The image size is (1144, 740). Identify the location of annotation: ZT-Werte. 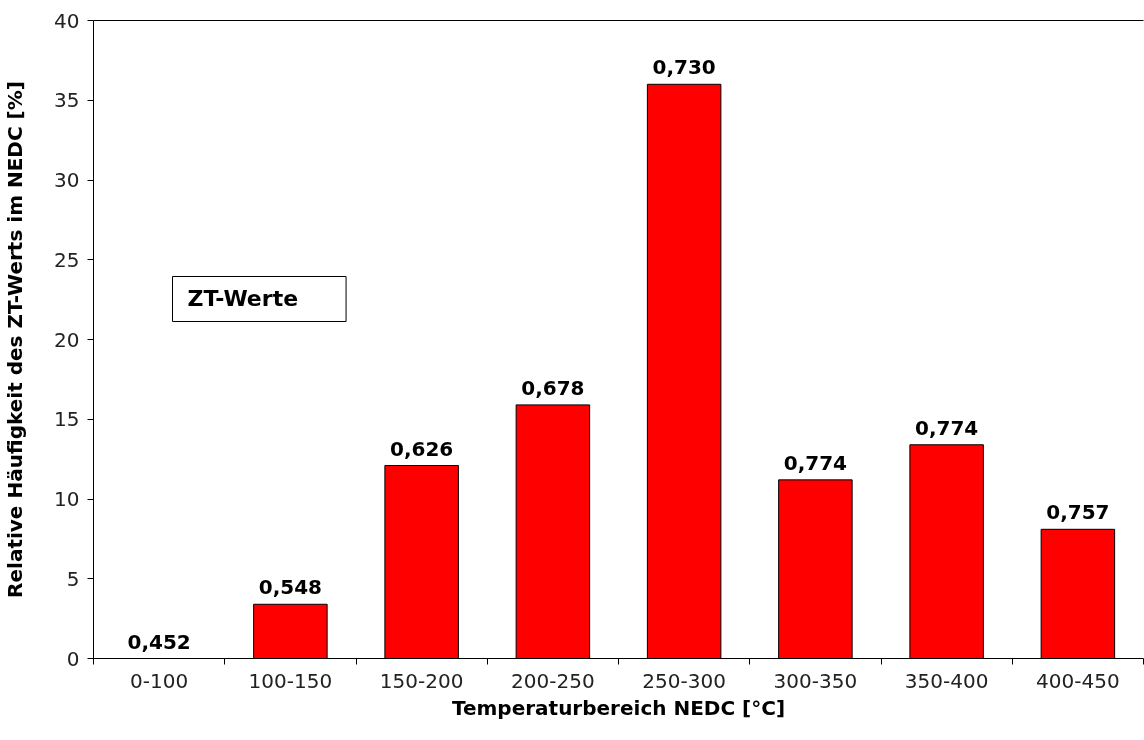
(243, 299).